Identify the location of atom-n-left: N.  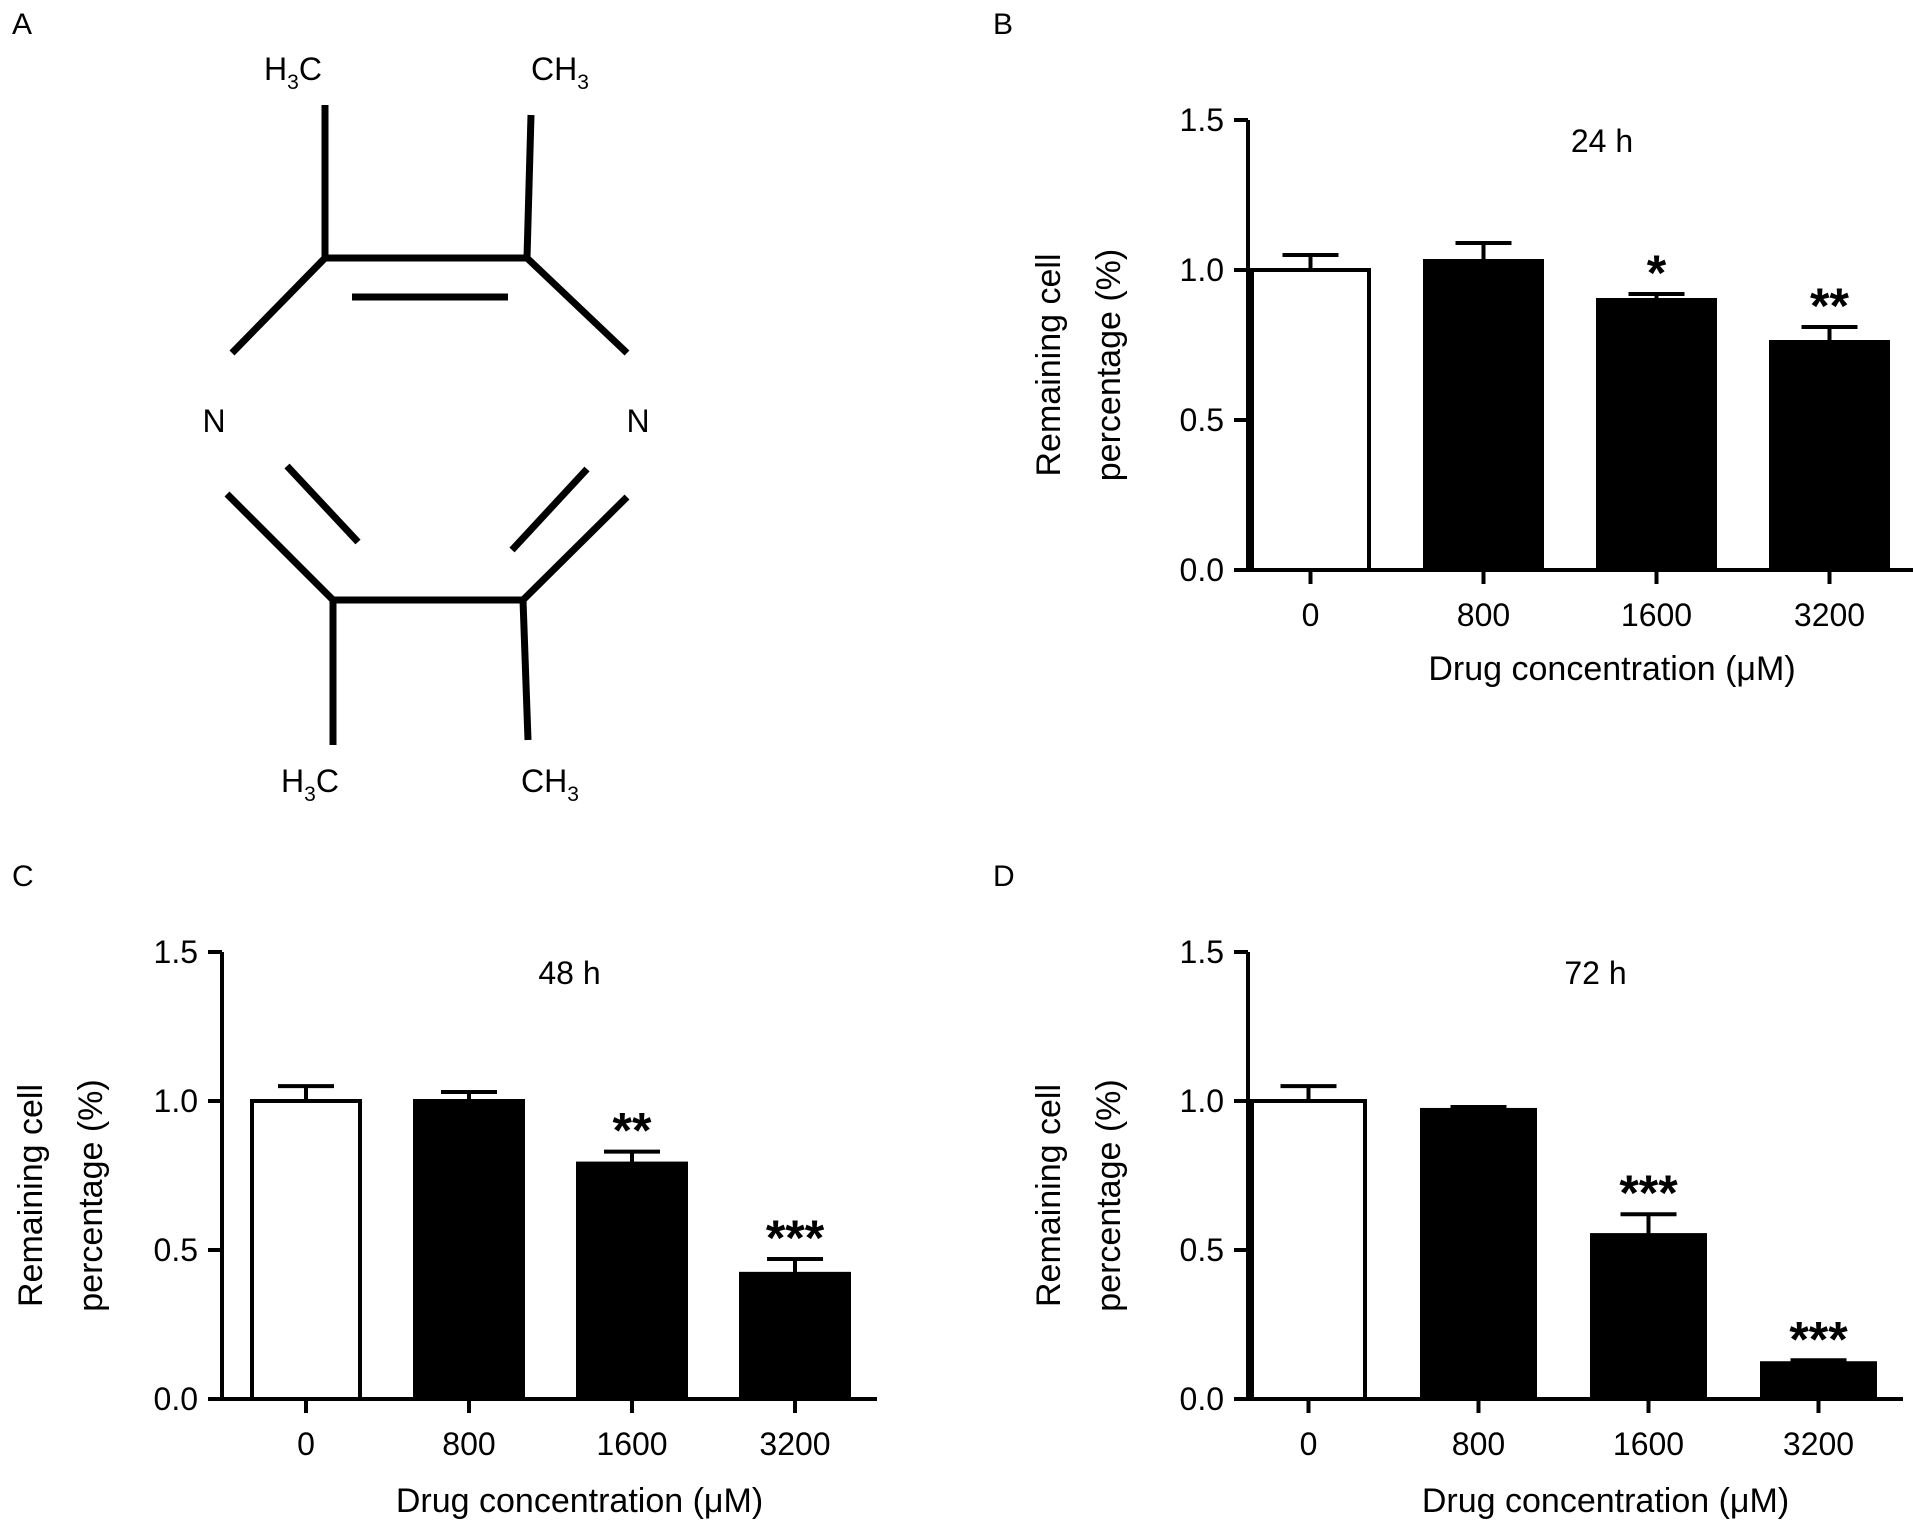
(213, 421).